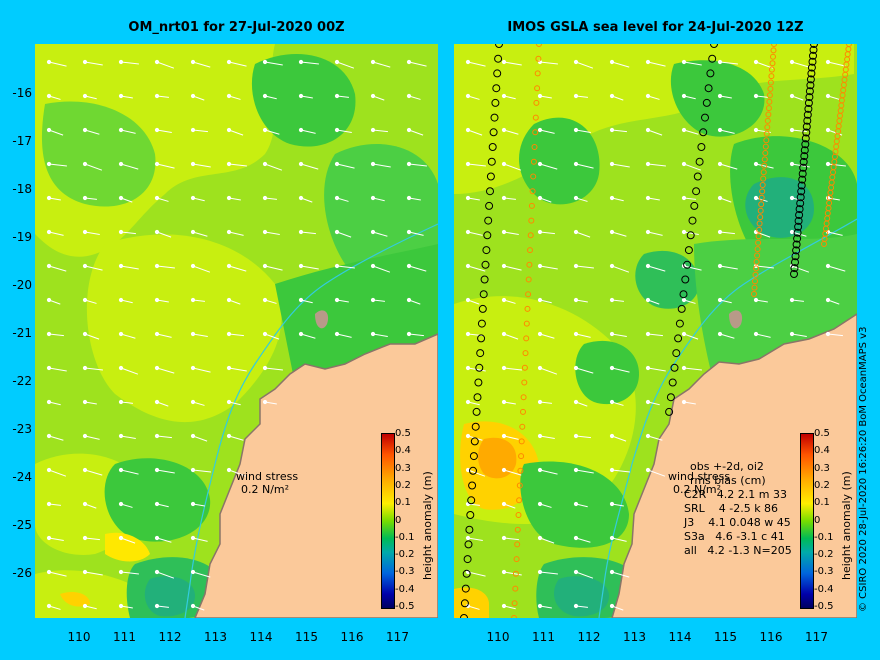 The height and width of the screenshot is (660, 880). I want to click on colorbar-tick: -0.2, so click(405, 555).